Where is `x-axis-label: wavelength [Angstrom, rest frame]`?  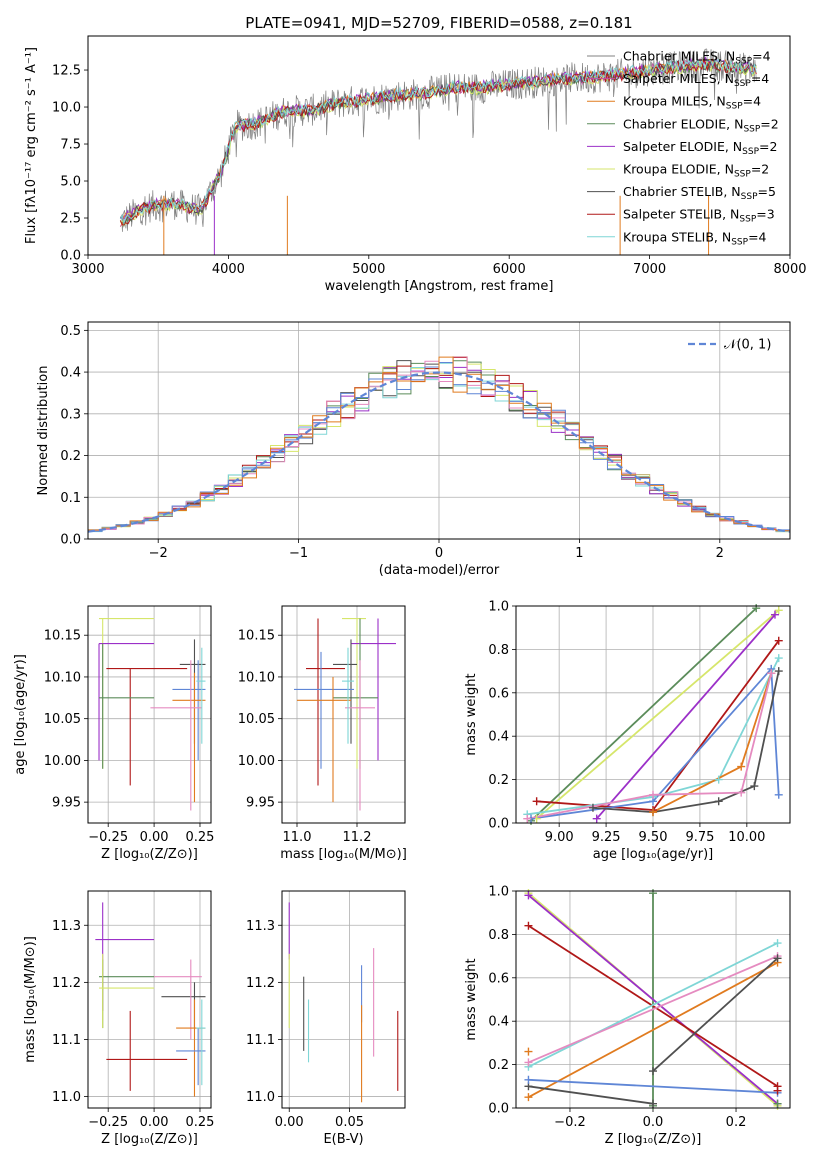 x-axis-label: wavelength [Angstrom, rest frame] is located at coordinates (439, 286).